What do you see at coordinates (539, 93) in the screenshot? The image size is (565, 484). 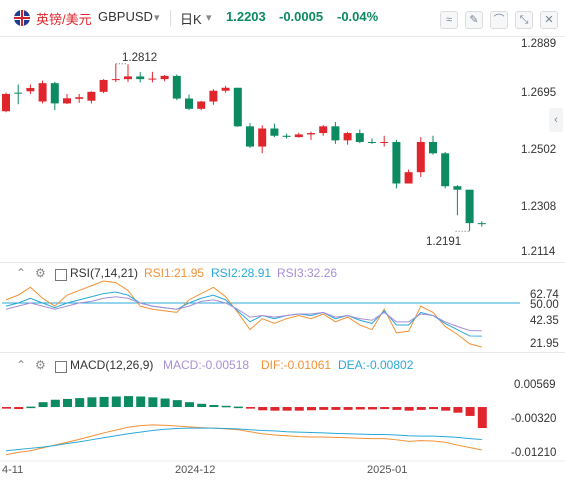 I see `y-tick-label: 1.2695` at bounding box center [539, 93].